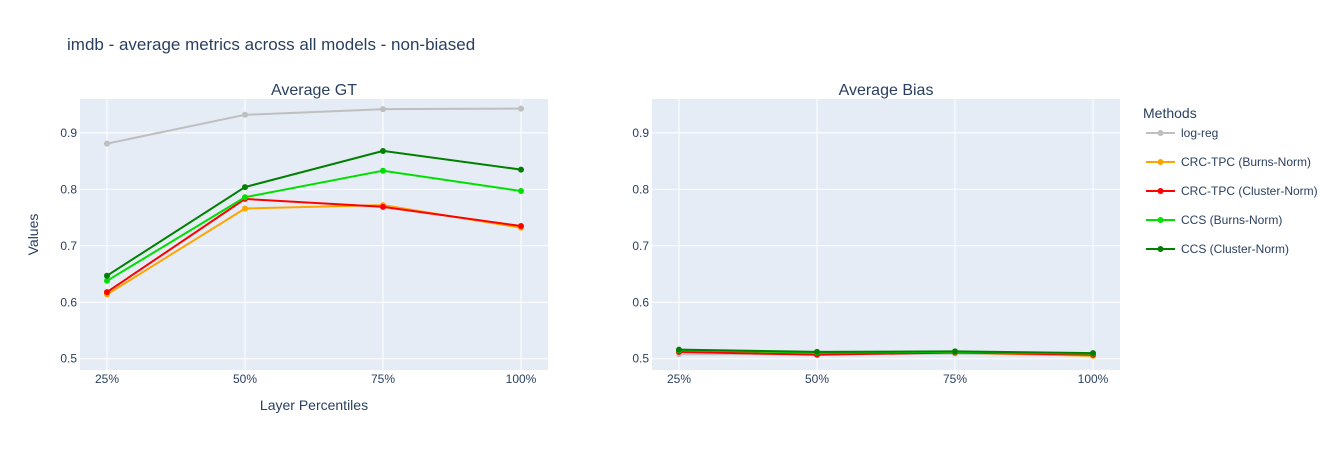 The width and height of the screenshot is (1335, 455). What do you see at coordinates (314, 126) in the screenshot?
I see `series-line-log-reg` at bounding box center [314, 126].